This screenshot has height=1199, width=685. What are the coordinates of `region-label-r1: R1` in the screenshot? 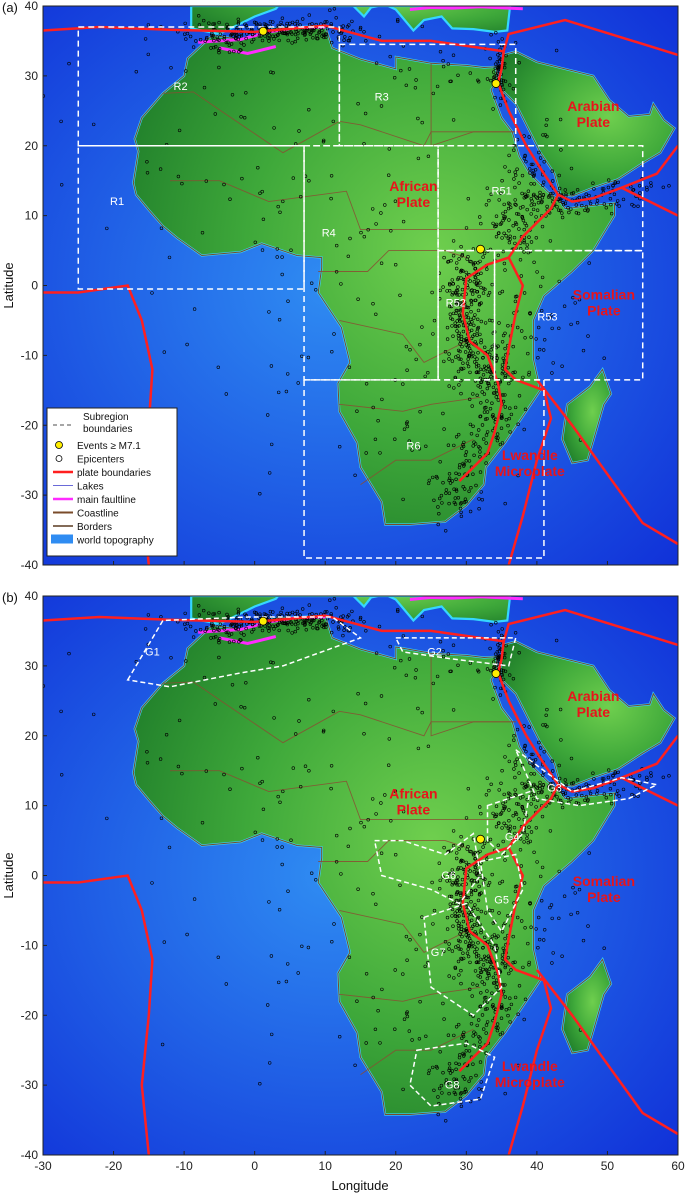 It's located at (117, 202).